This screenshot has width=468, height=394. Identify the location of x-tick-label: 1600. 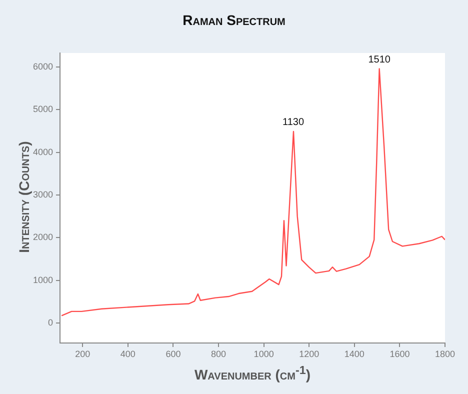
(400, 353).